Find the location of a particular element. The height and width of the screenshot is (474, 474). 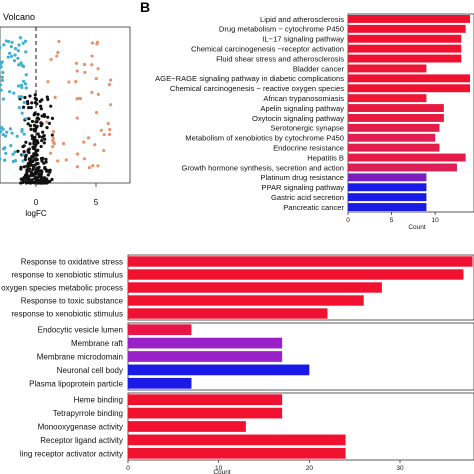

kegg-plot-frame is located at coordinates (410, 113).